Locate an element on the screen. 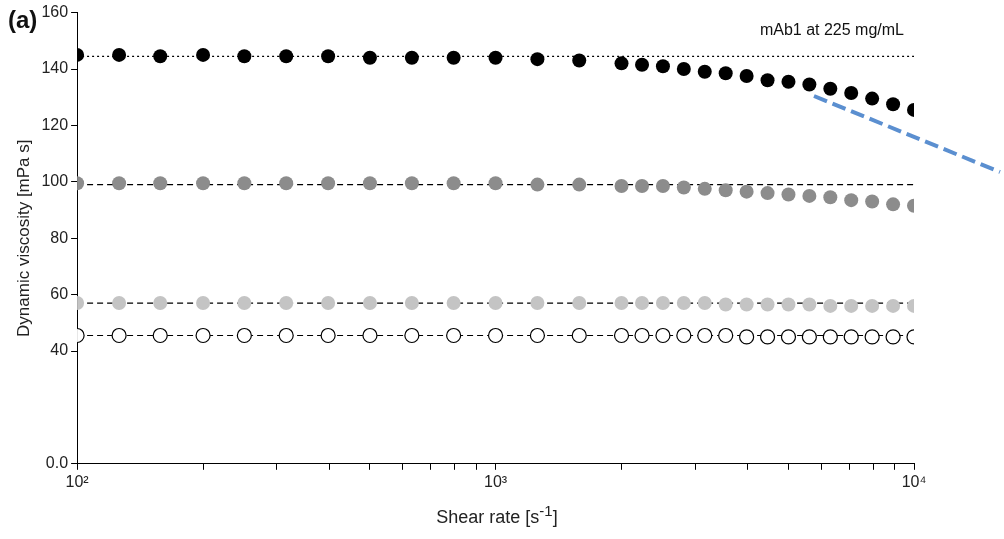  x-tick-label: 10³ is located at coordinates (495, 481).